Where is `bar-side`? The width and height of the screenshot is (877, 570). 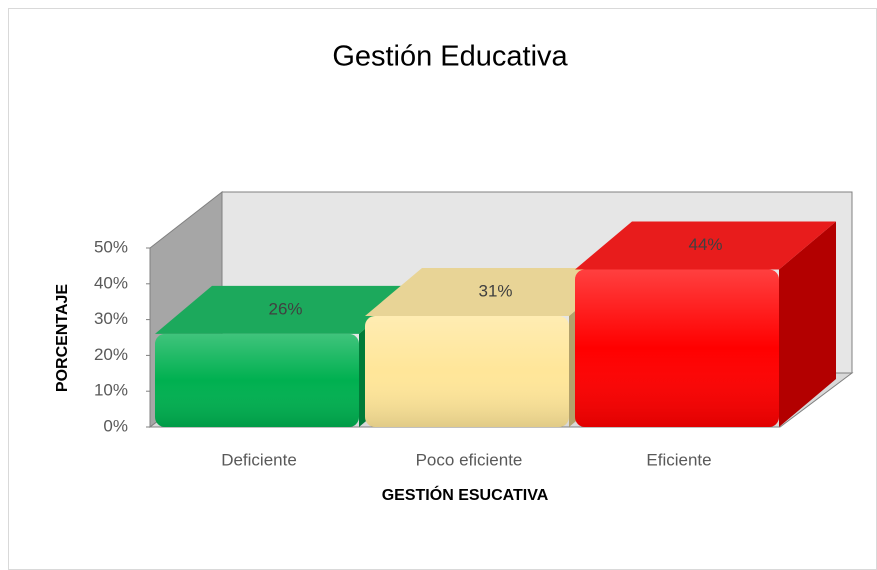
bar-side is located at coordinates (807, 324).